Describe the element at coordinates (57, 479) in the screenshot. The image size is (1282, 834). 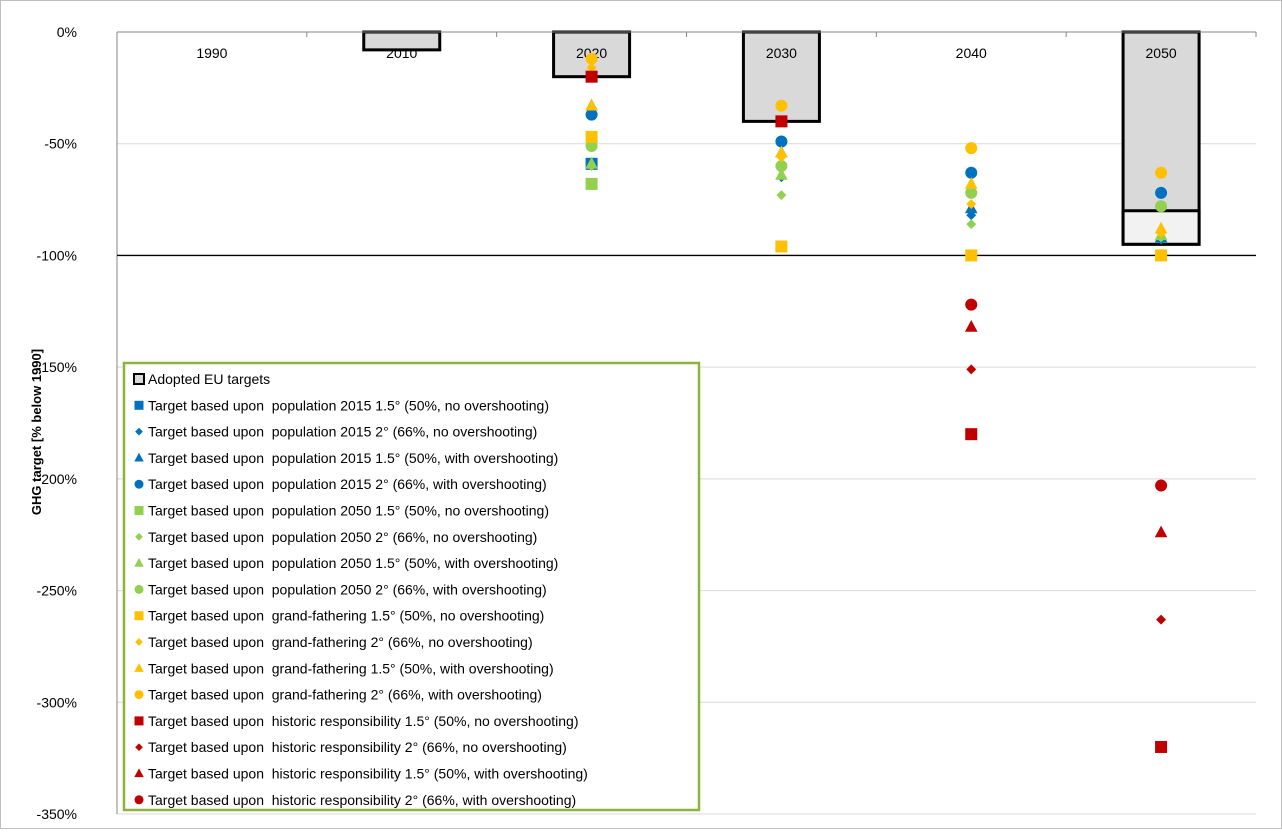
I see `y-tick-label: -200%` at that location.